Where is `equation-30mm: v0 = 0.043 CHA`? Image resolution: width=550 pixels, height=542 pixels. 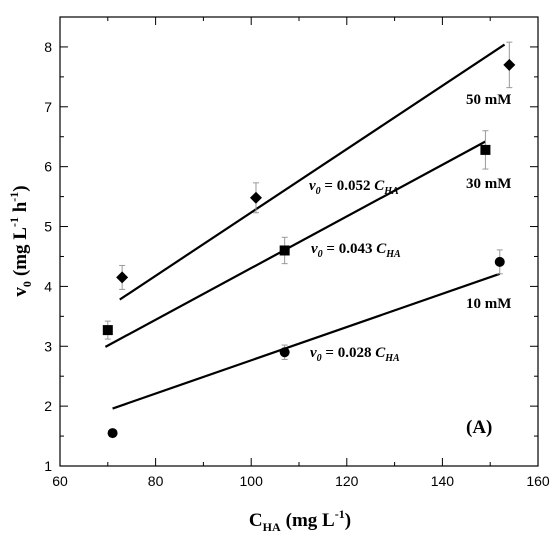
equation-30mm: v0 = 0.043 CHA is located at coordinates (356, 250).